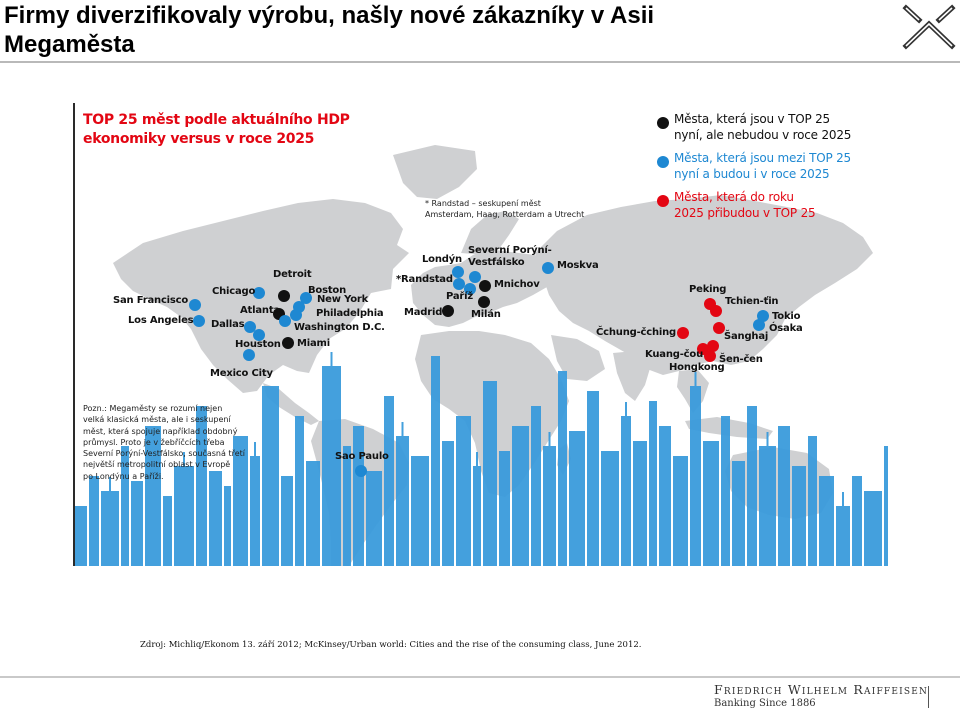 The image size is (960, 712). What do you see at coordinates (151, 300) in the screenshot?
I see `city-label: San Francisco` at bounding box center [151, 300].